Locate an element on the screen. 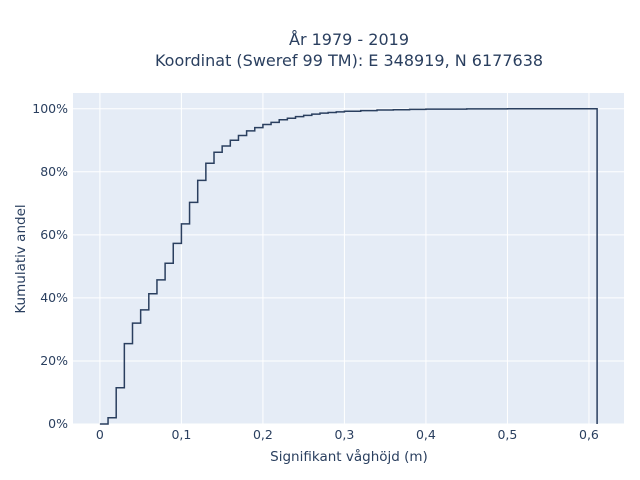 This screenshot has height=480, width=640. x-tick-label: 0,6 is located at coordinates (589, 434).